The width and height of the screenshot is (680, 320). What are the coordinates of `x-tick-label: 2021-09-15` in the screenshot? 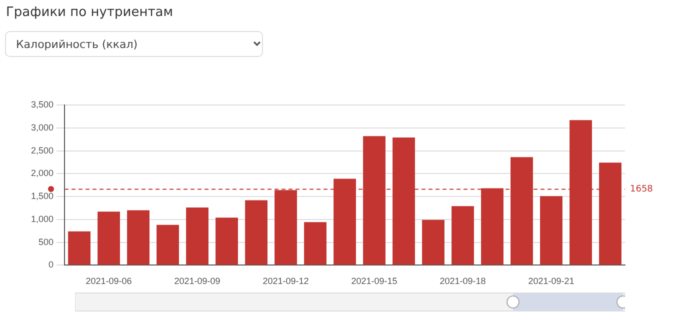 It's located at (374, 281).